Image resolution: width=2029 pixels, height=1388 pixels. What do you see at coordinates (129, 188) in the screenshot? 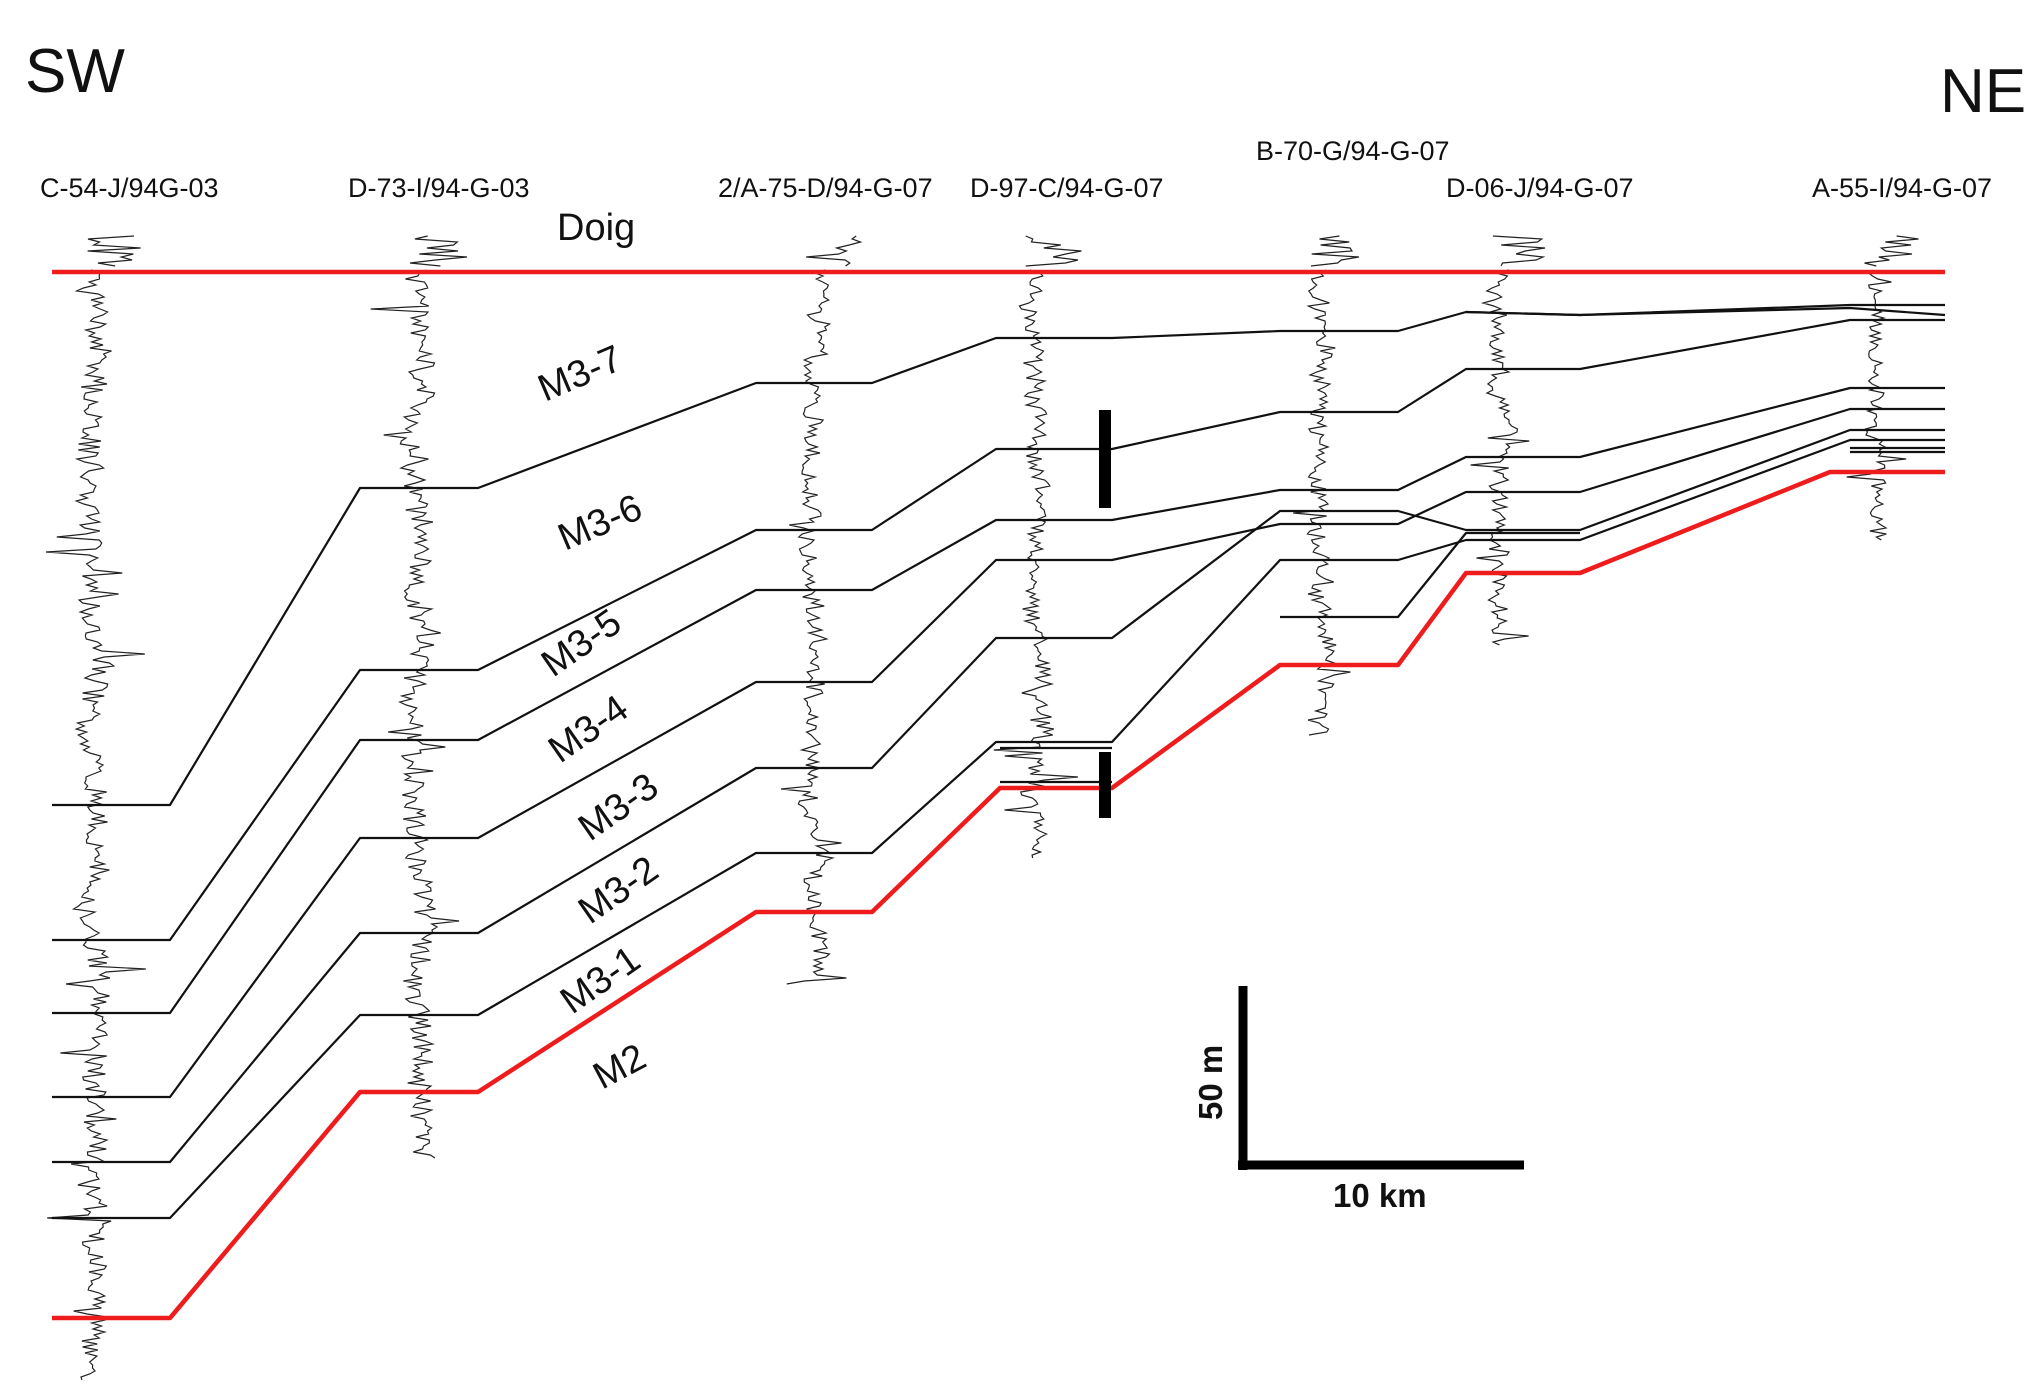
I see `well-name-label: C-54-J/94G-03` at bounding box center [129, 188].